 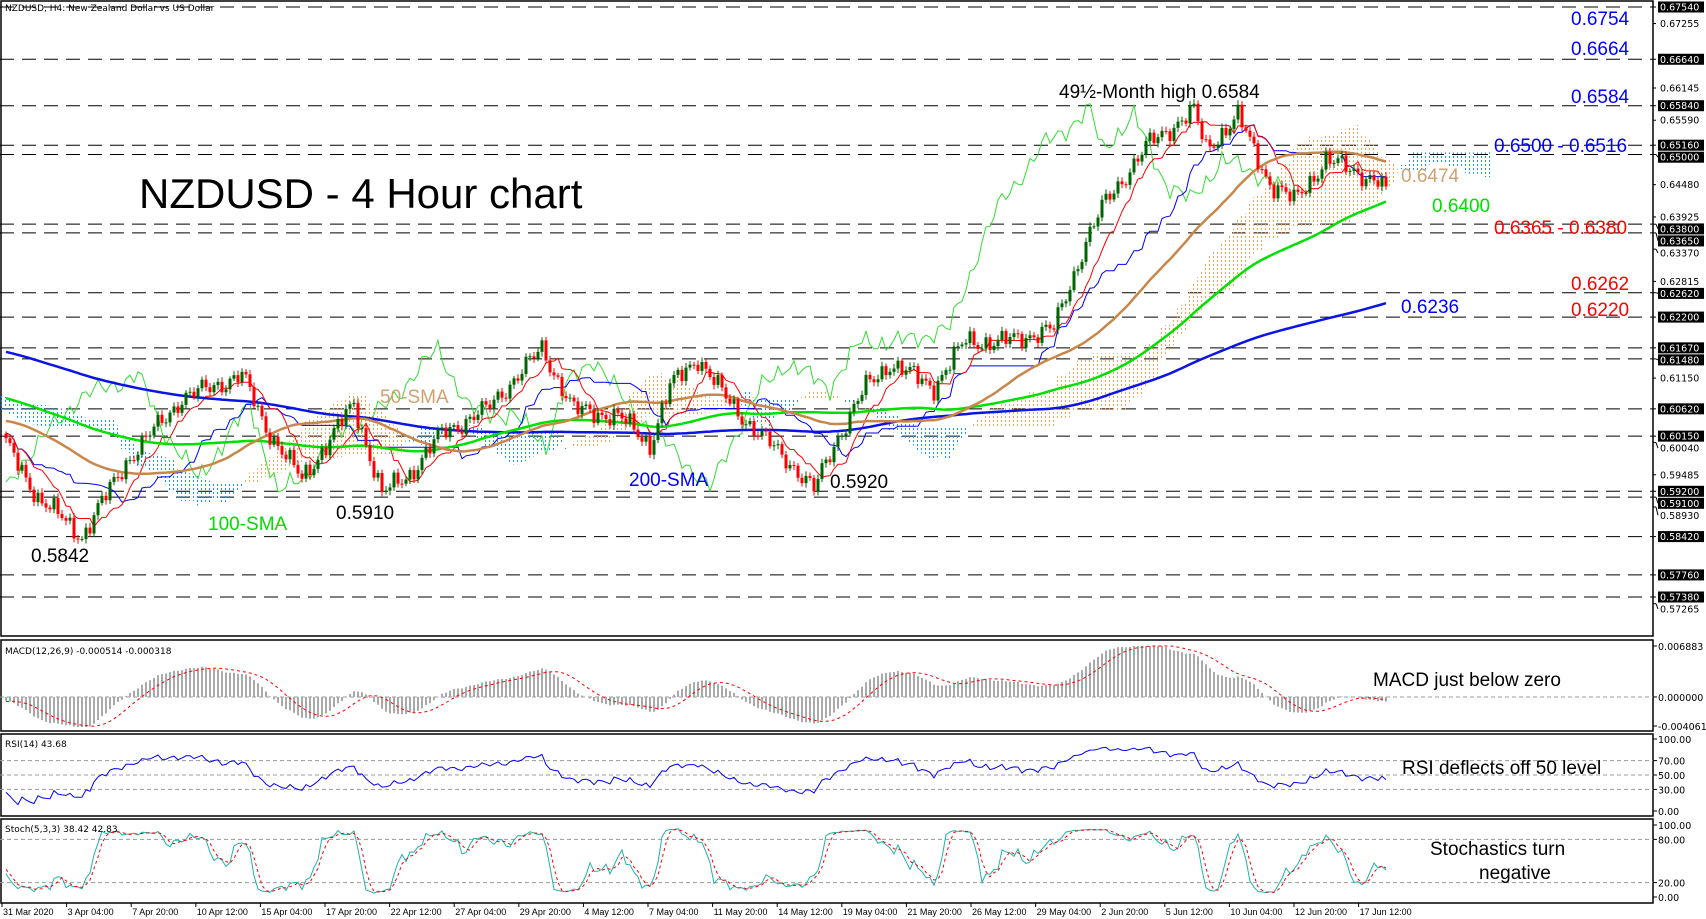 I want to click on level-label: 0.57380, so click(x=1679, y=597).